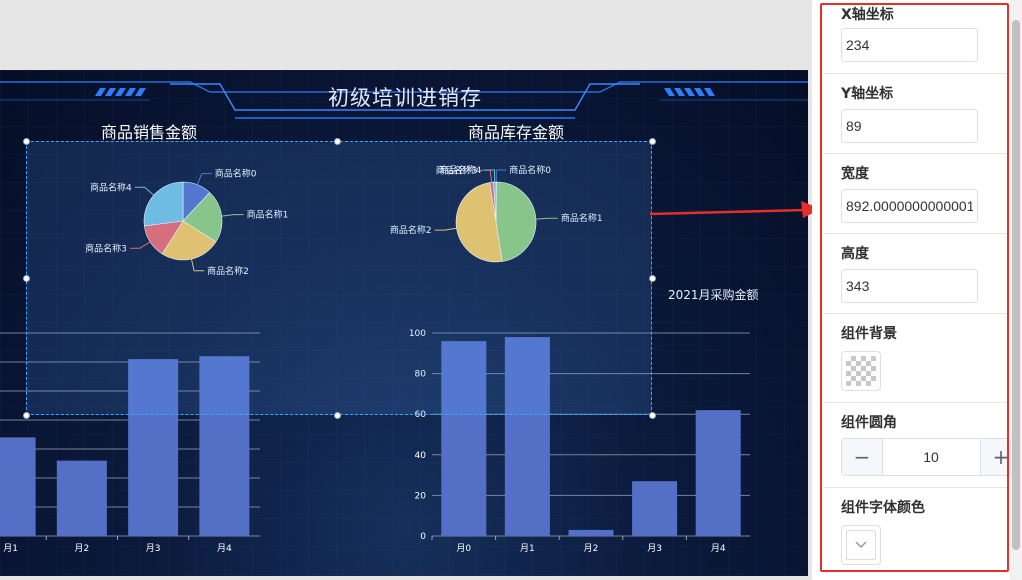  I want to click on sales-chart-title: 商品销售金额, so click(149, 132).